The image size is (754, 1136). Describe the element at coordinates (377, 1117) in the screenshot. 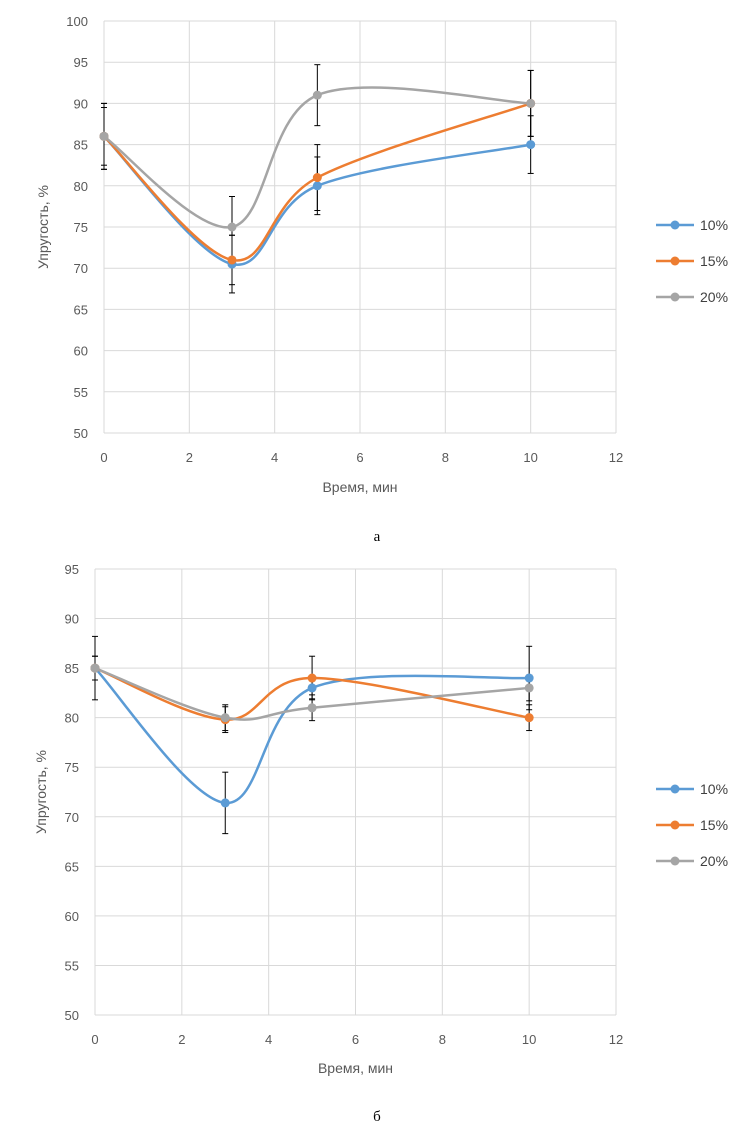

I see `panel-label: б` at that location.